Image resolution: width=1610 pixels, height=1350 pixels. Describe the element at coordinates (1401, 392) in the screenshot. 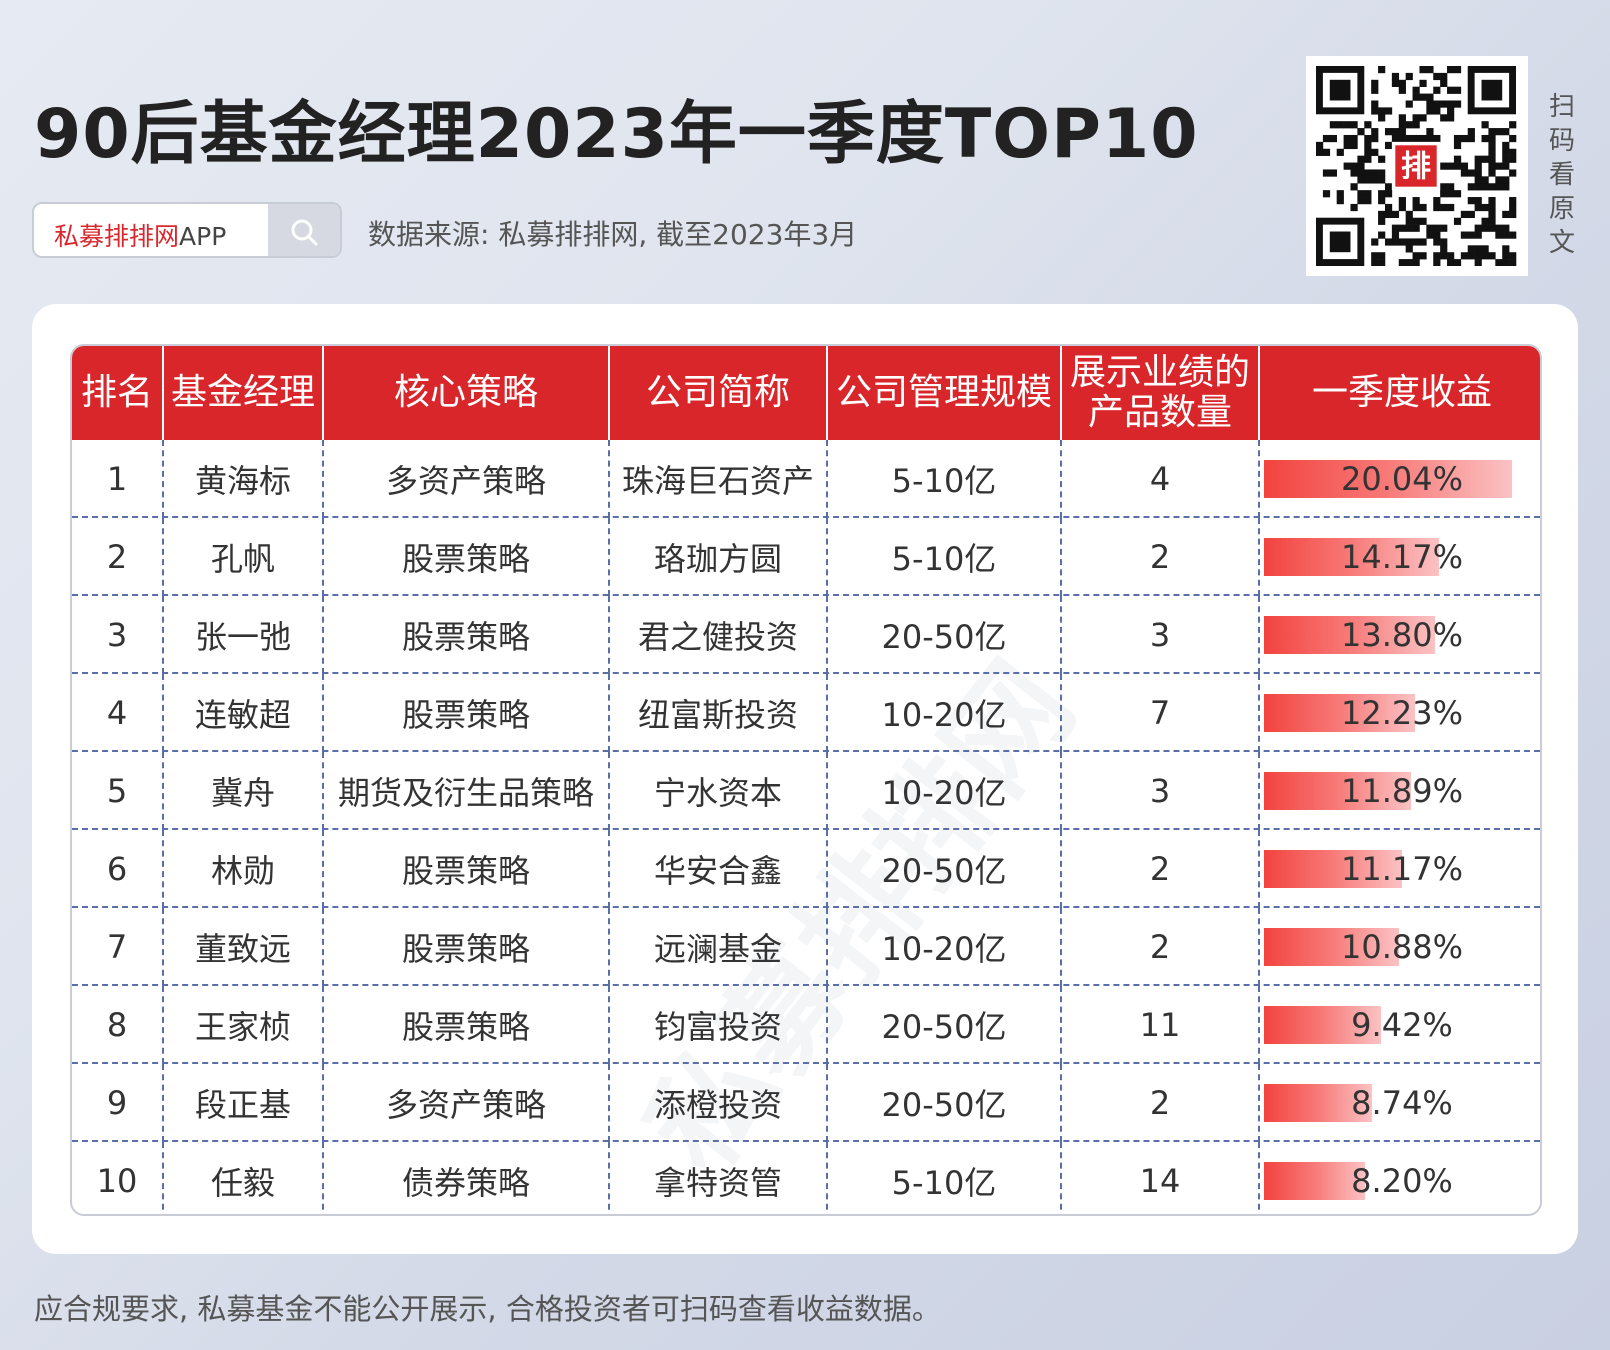

I see `header-return: 一季度收益` at that location.